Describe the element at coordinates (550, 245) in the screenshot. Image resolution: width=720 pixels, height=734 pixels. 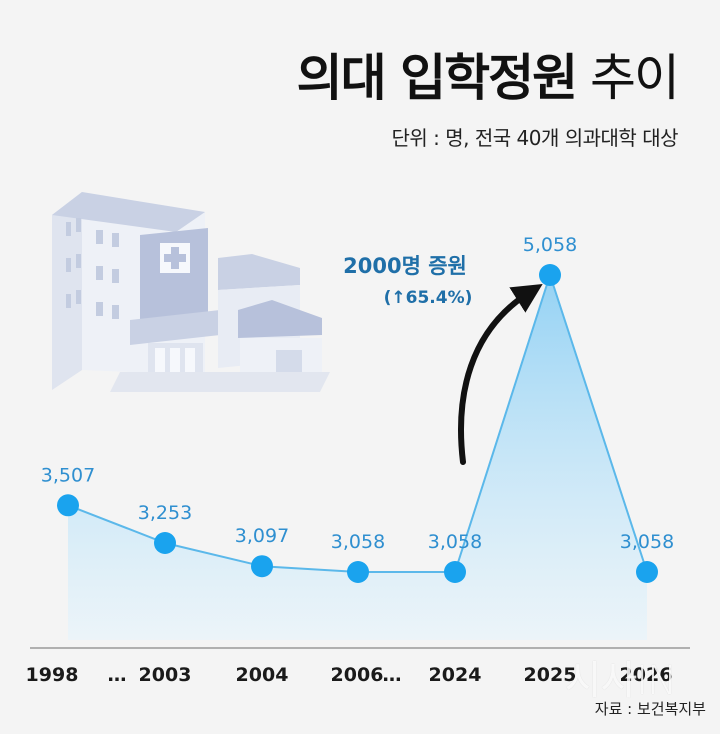
I see `value-label-2025: 5,058` at that location.